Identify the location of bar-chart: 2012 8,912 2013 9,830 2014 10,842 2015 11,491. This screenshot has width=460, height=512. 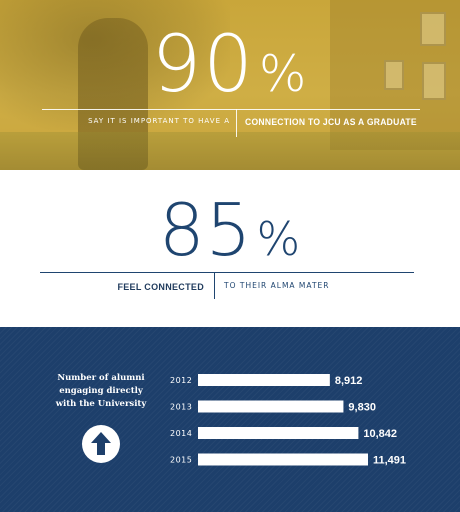
(288, 420).